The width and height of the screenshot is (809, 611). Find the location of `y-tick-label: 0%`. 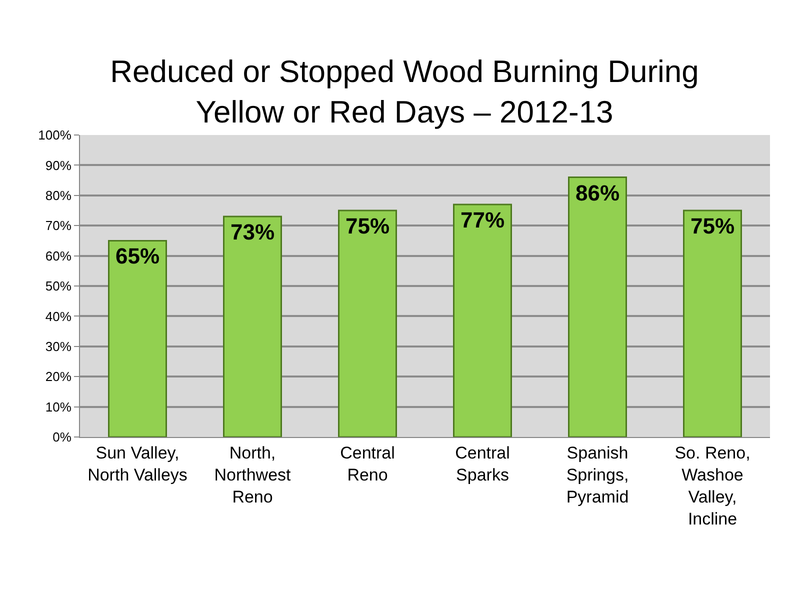

y-tick-label: 0% is located at coordinates (62, 437).